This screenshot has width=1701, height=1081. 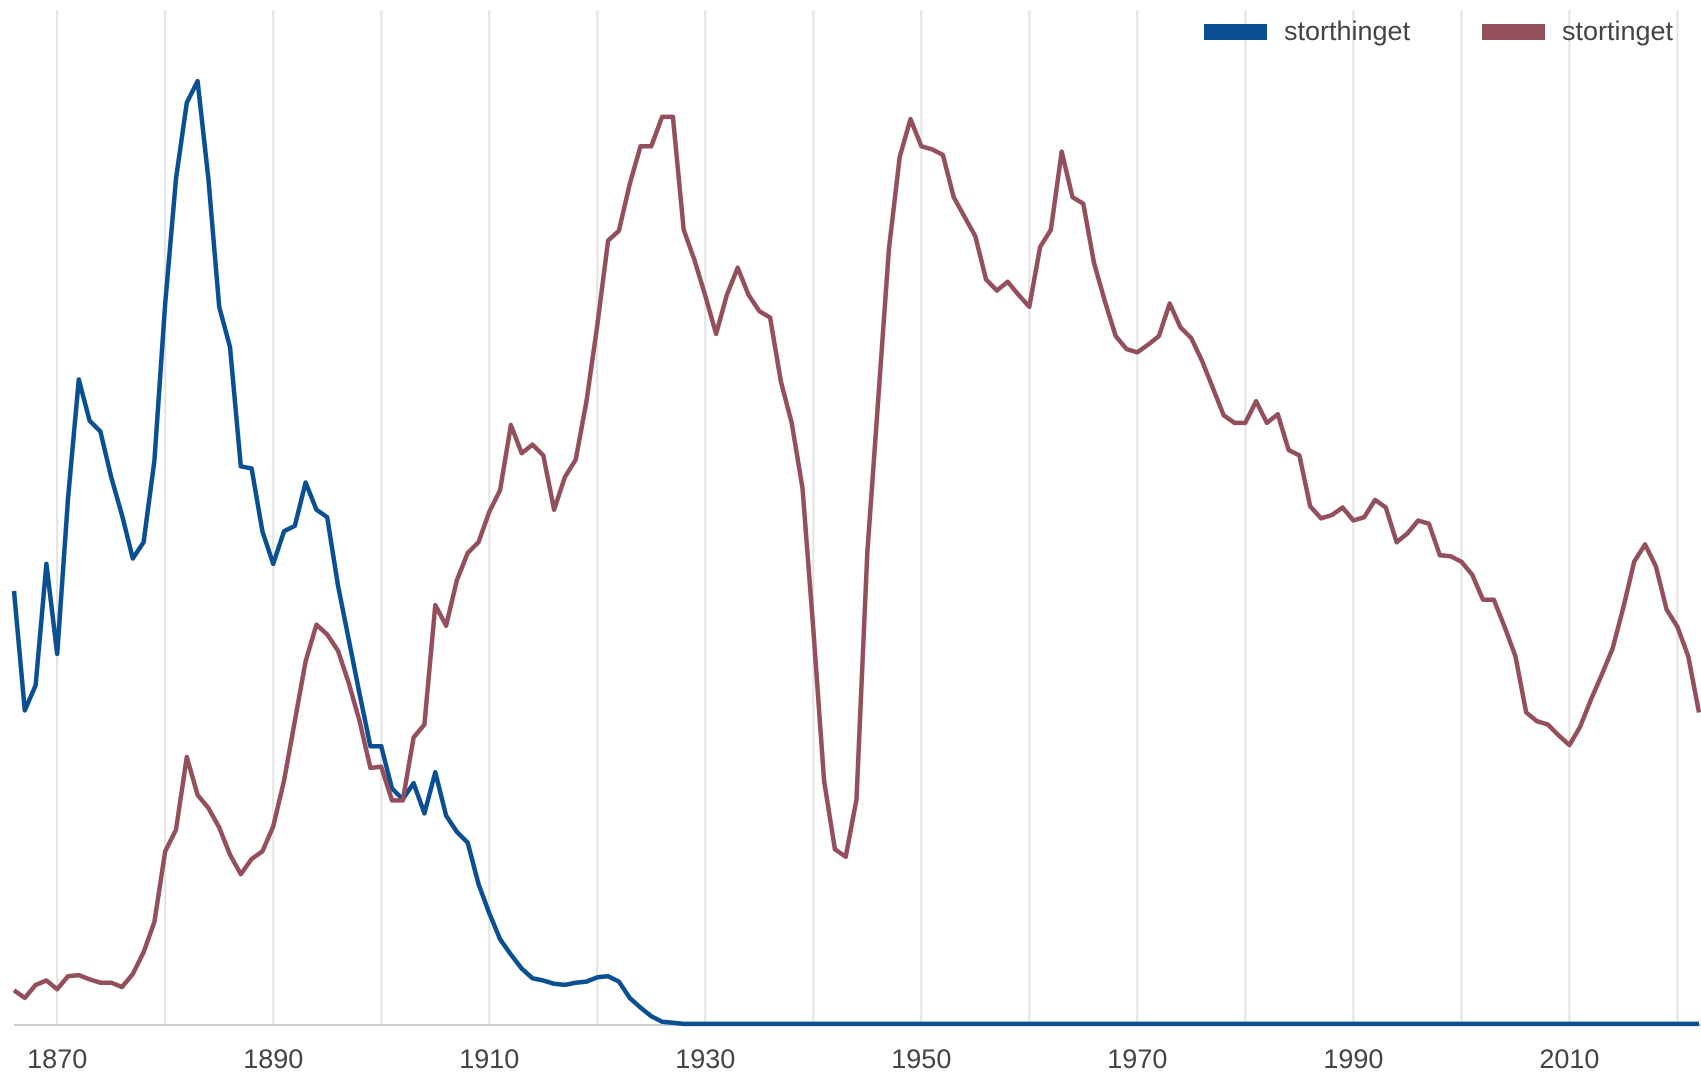 I want to click on x-tick-label: 2010, so click(x=1569, y=1059).